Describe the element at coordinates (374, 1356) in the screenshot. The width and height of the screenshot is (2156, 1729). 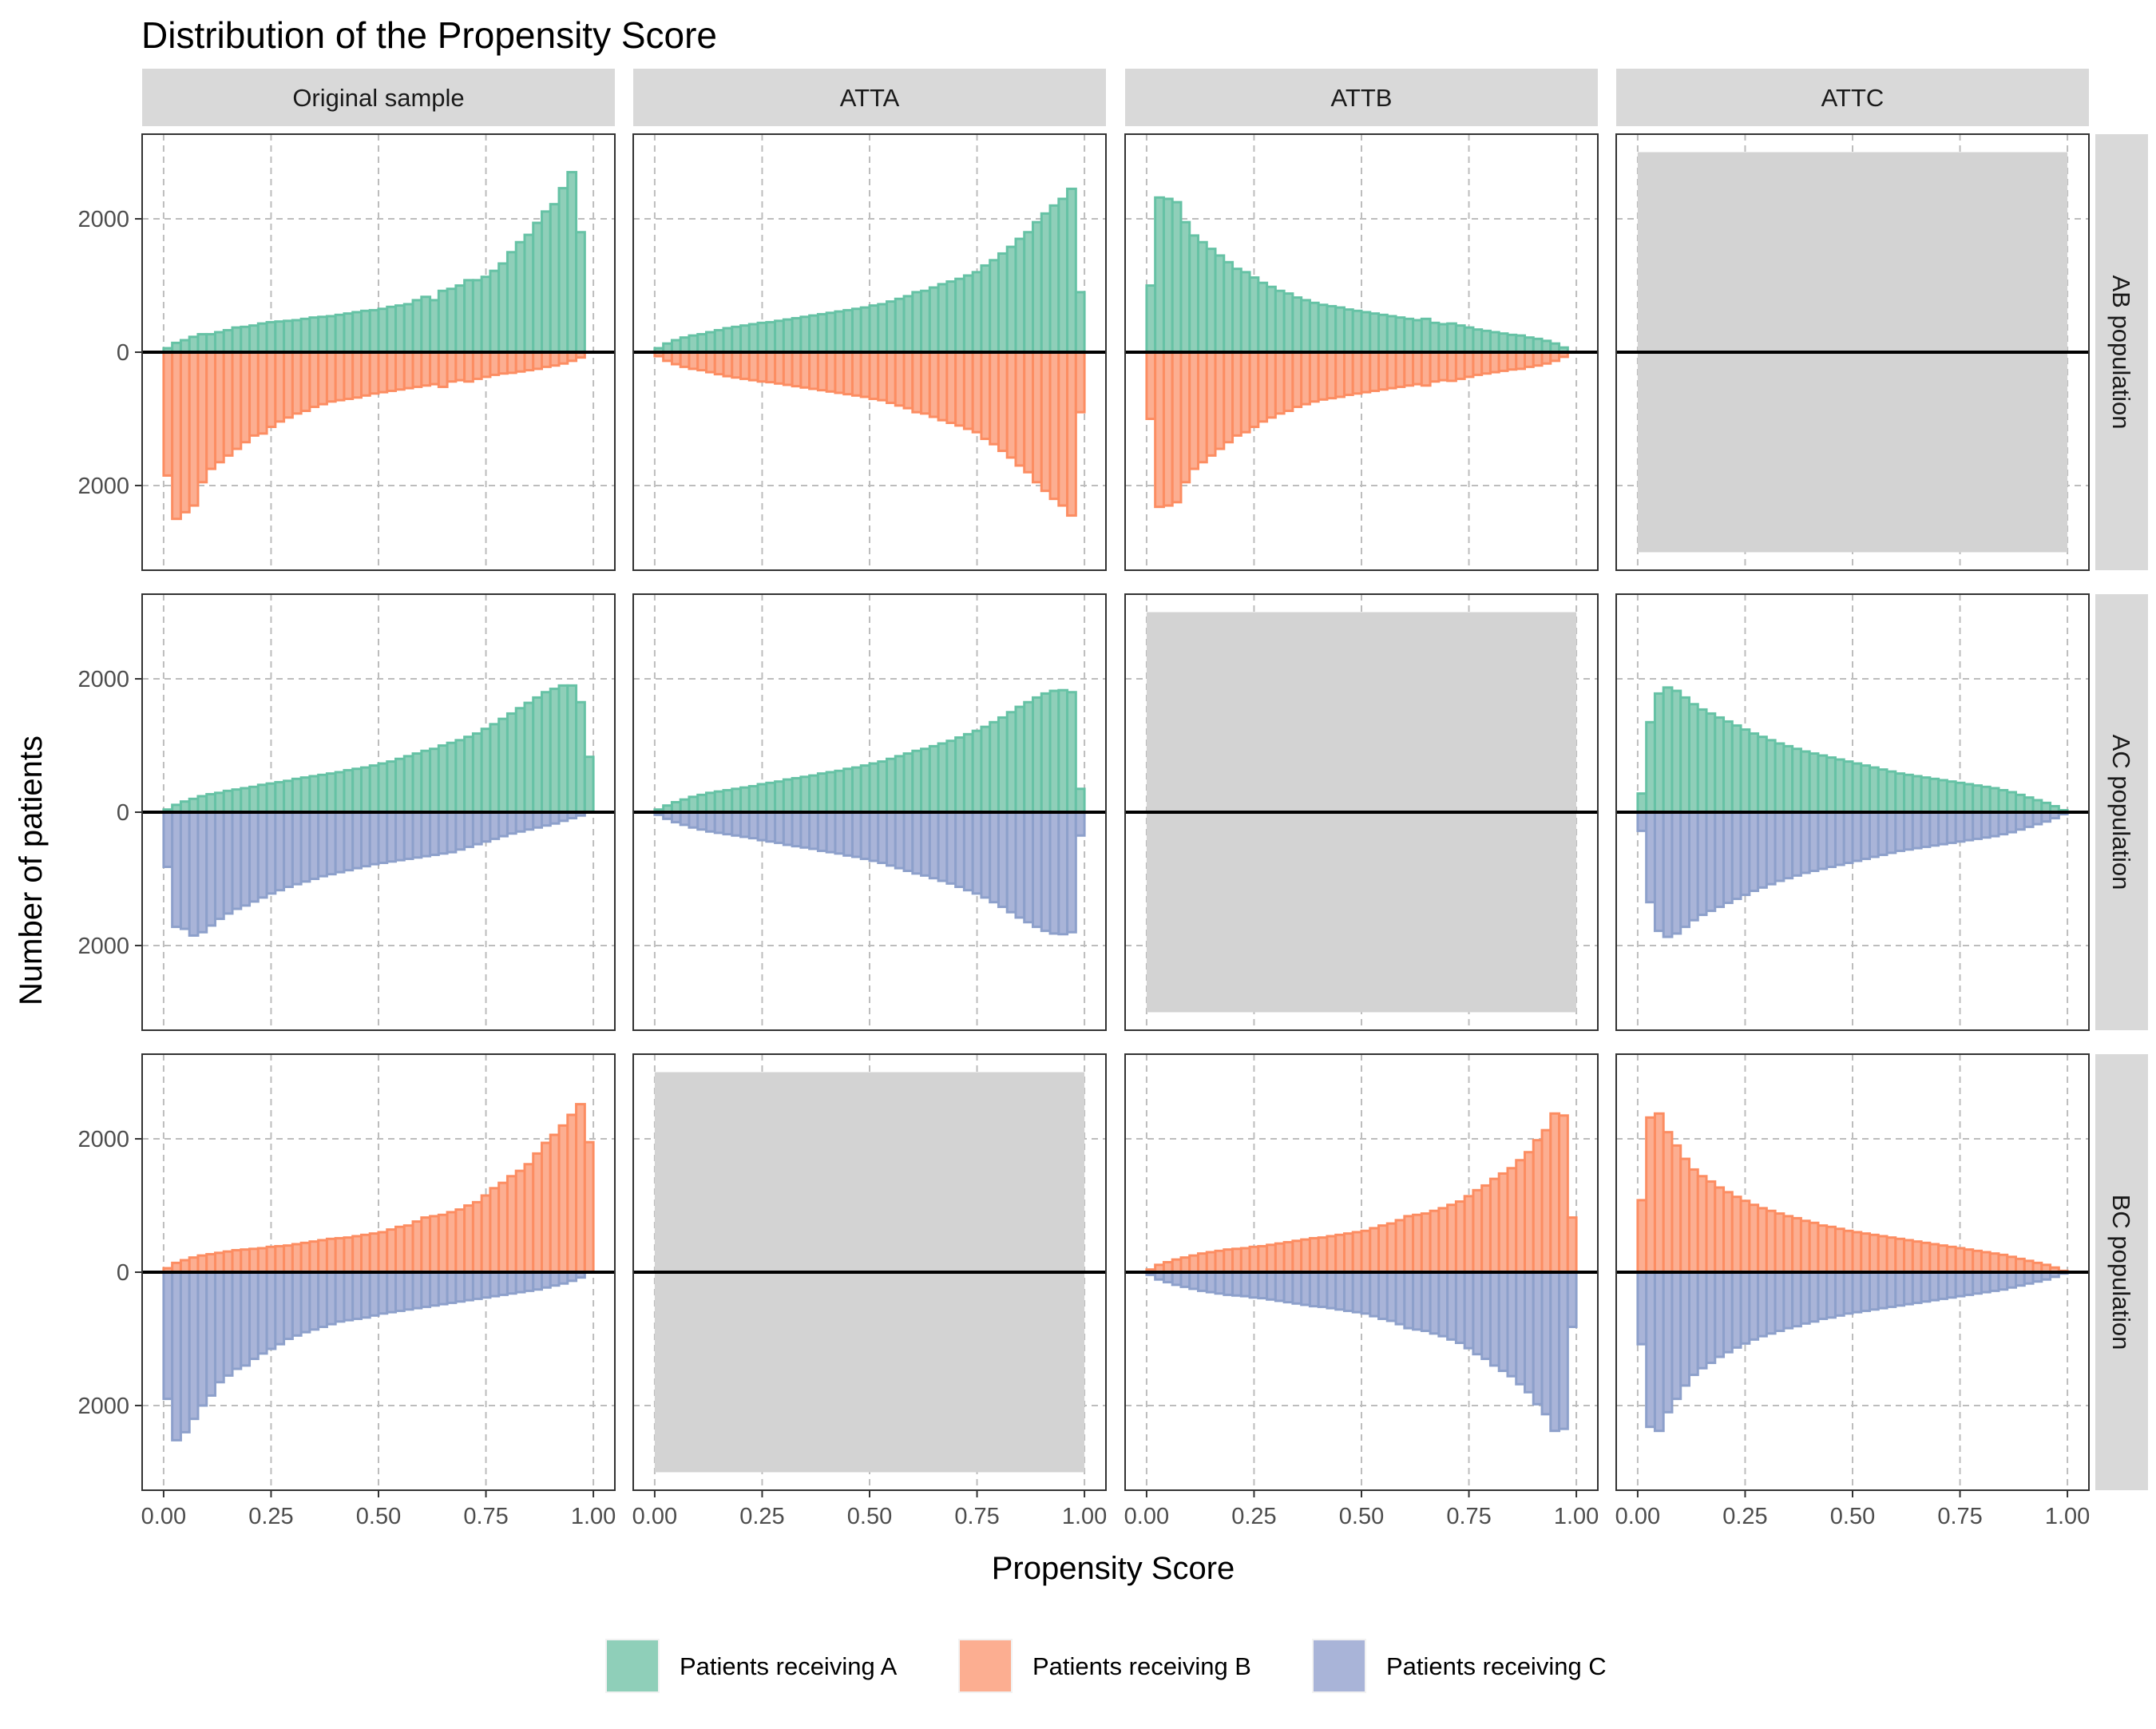
I see `series-patients-receiving-c` at that location.